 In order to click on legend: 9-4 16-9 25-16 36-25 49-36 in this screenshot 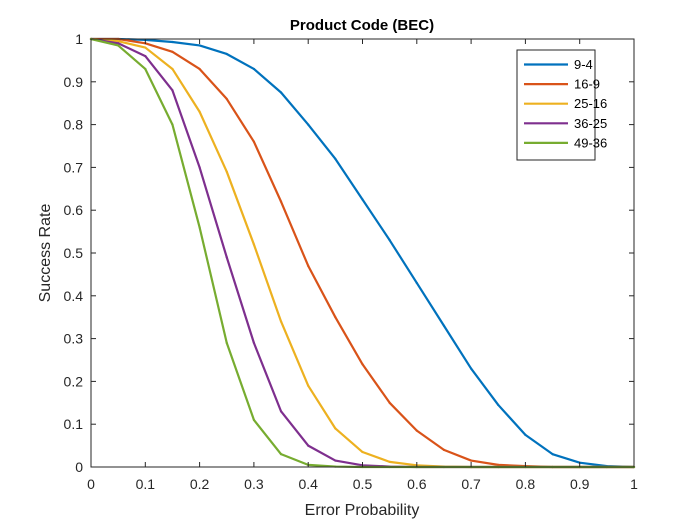, I will do `click(561, 105)`.